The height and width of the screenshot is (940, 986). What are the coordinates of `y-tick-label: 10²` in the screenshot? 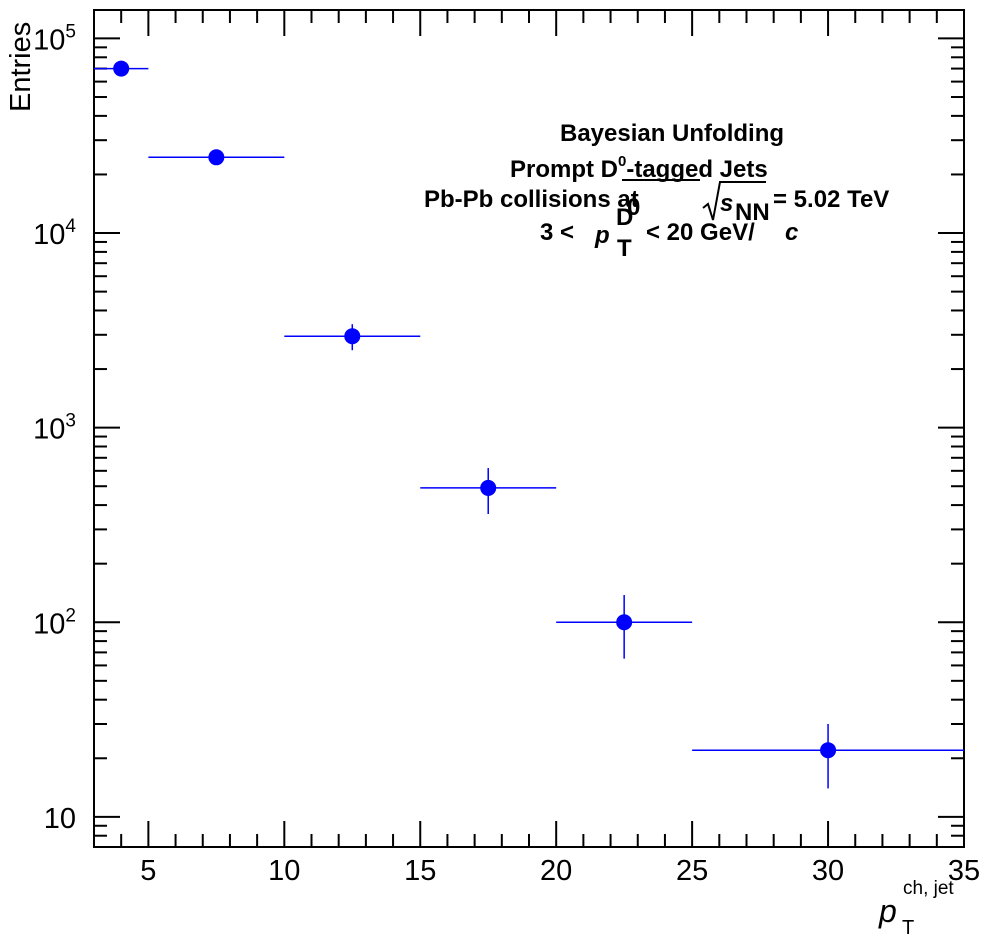 It's located at (54, 622).